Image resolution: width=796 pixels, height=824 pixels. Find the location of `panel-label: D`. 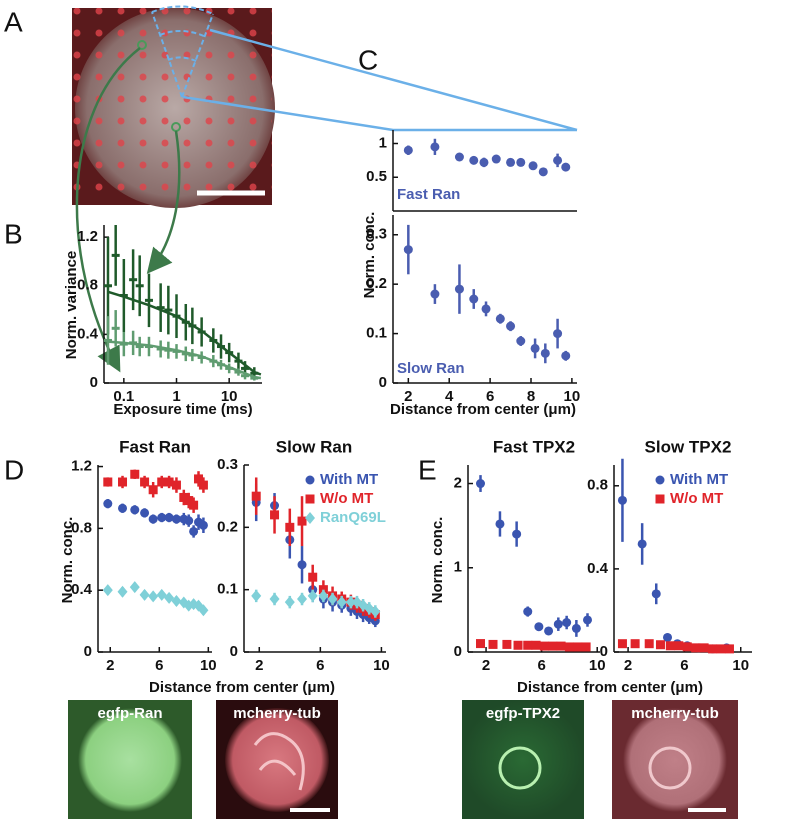

panel-label: D is located at coordinates (14, 469).